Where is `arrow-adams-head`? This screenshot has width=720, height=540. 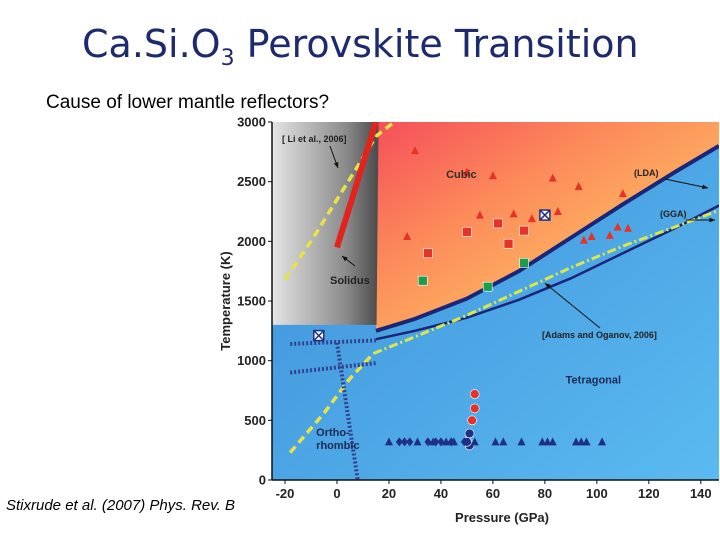 arrow-adams-head is located at coordinates (547, 286).